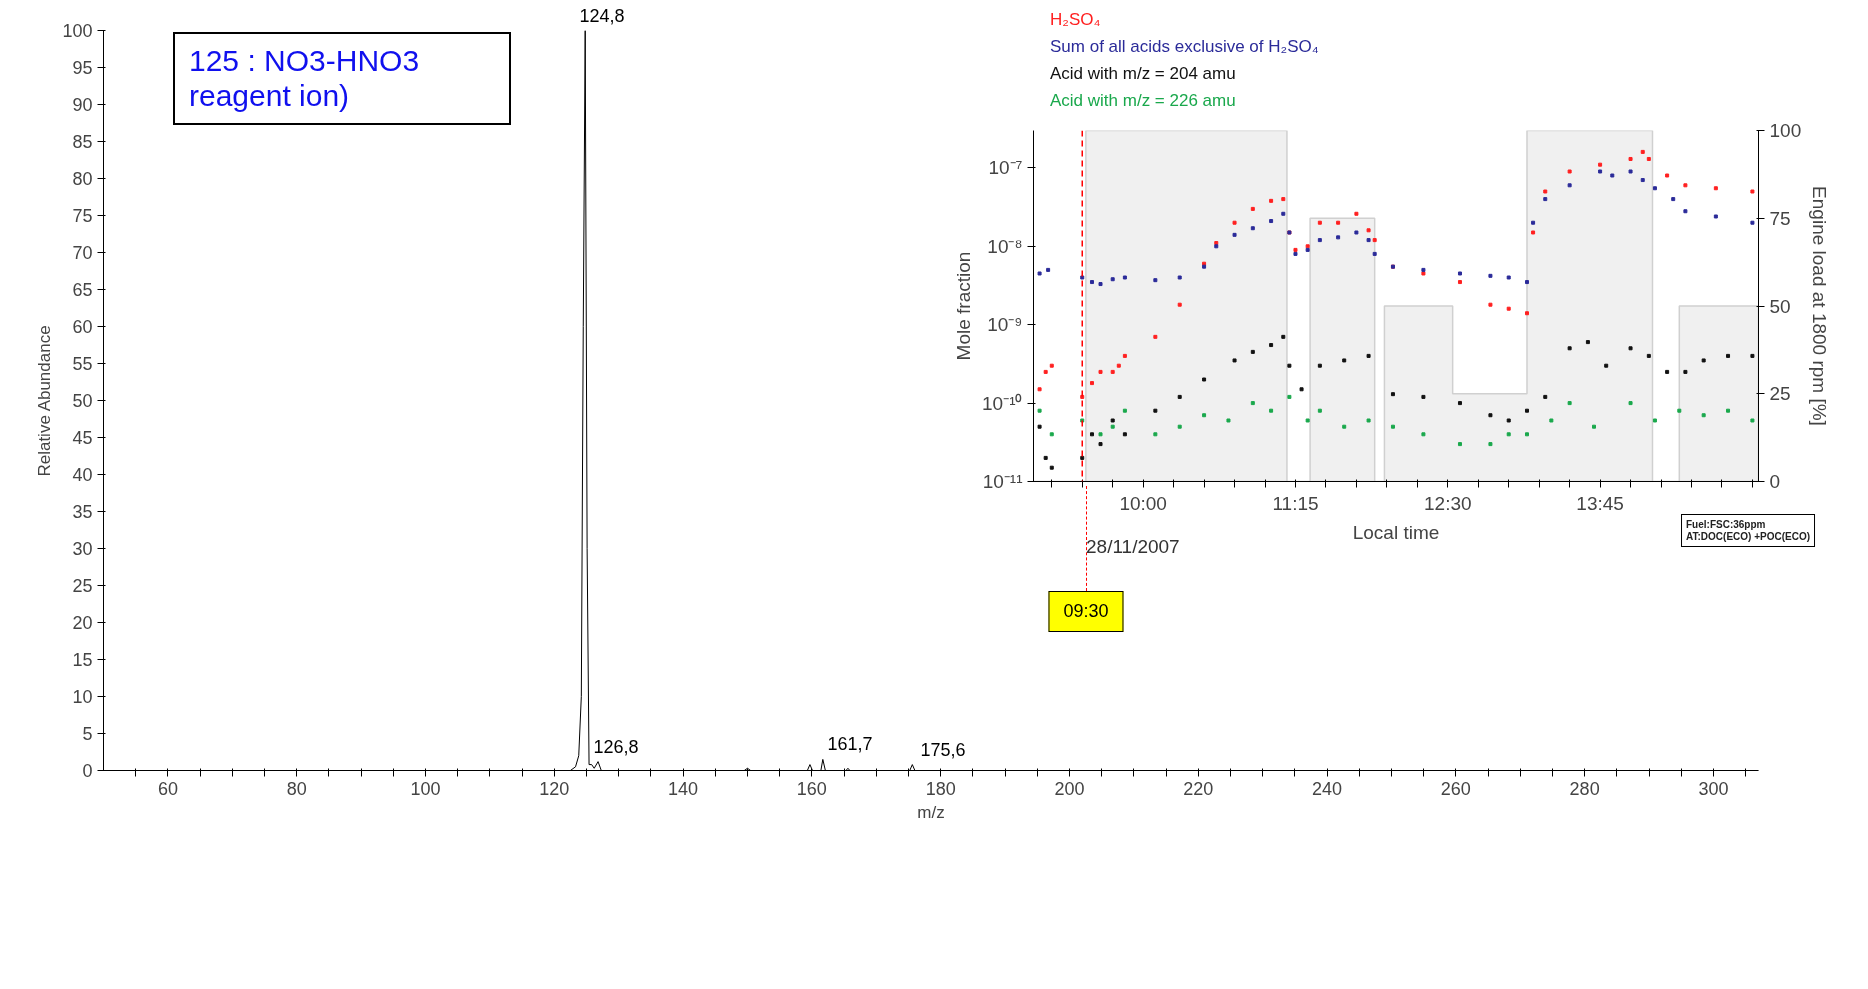 The width and height of the screenshot is (1868, 989). Describe the element at coordinates (82, 327) in the screenshot. I see `y-tick-label: 60` at that location.